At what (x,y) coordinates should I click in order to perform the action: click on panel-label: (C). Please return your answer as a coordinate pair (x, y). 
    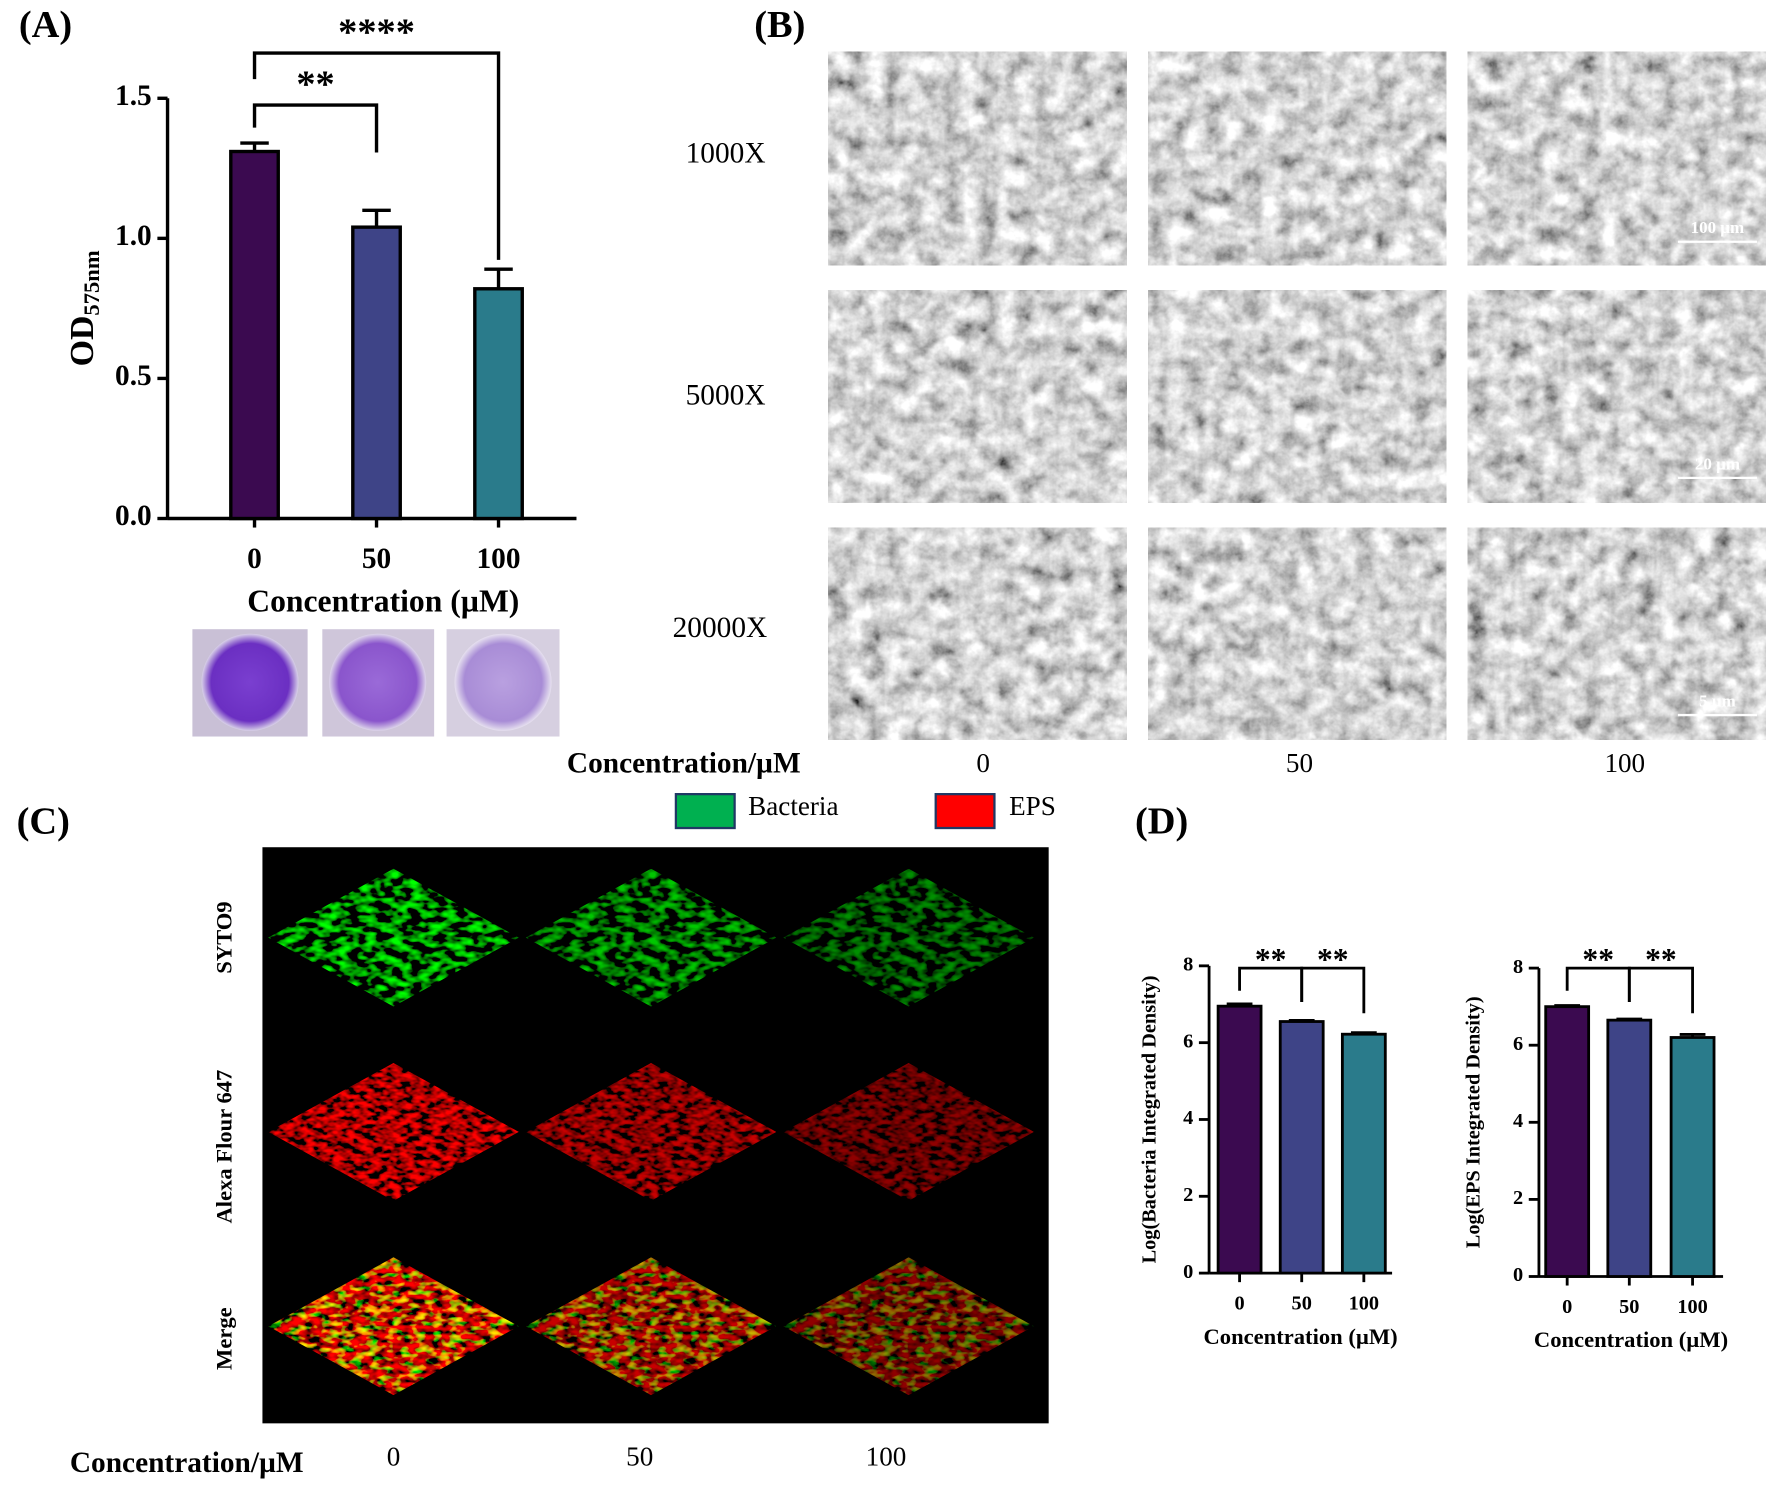
    Looking at the image, I should click on (43, 821).